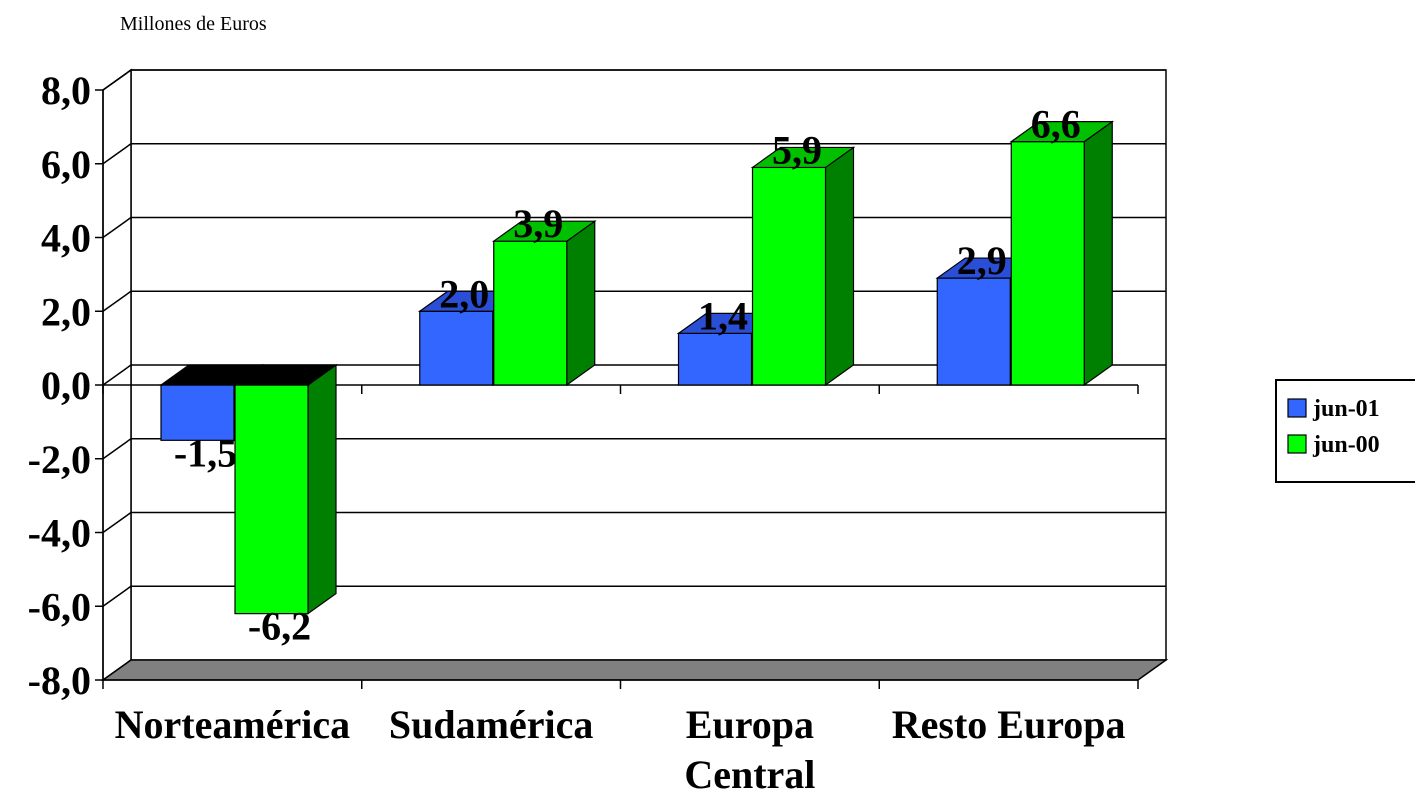 The image size is (1415, 802). Describe the element at coordinates (232, 724) in the screenshot. I see `category-label: Norteamérica` at that location.